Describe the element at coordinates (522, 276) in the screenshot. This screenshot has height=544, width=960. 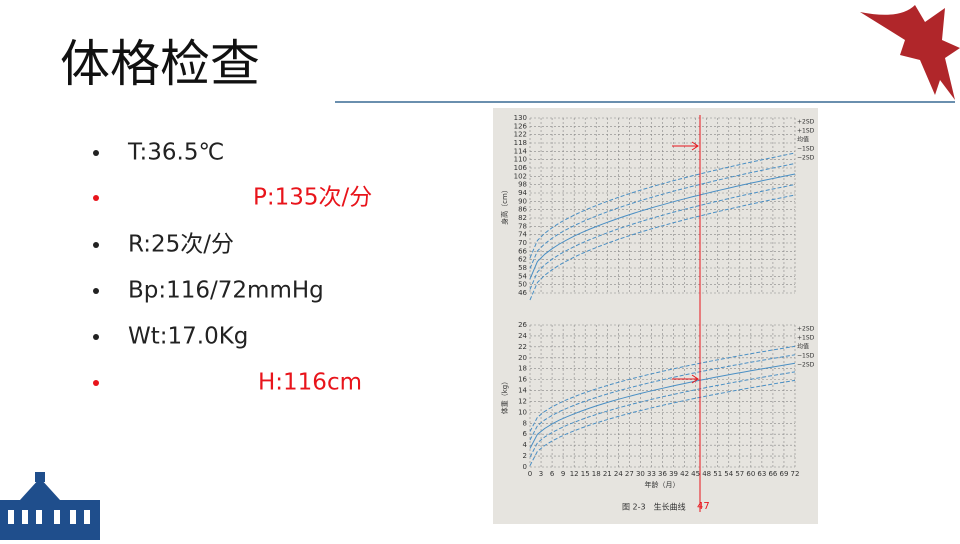
I see `y-tick-label: 54` at that location.